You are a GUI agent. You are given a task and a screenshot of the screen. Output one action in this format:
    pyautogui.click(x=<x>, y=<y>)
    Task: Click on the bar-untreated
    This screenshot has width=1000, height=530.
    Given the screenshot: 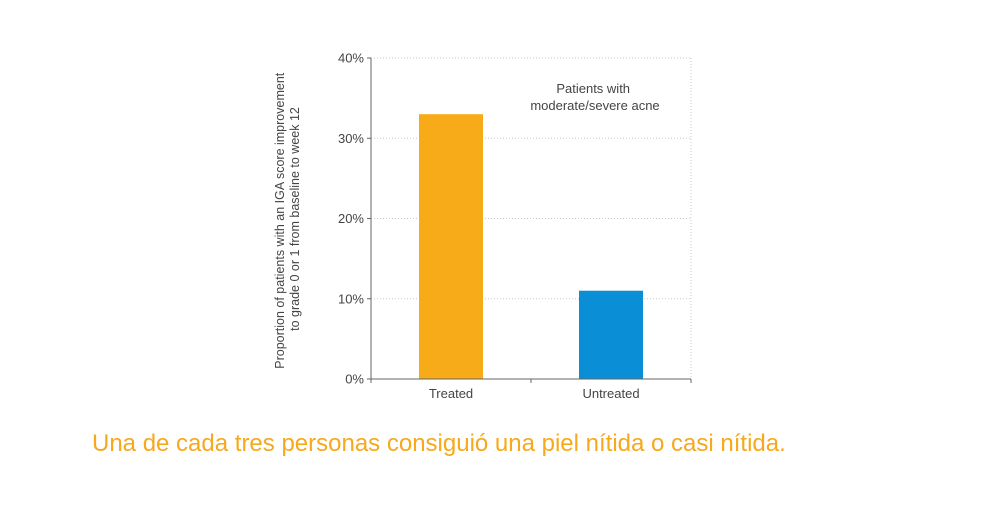 What is the action you would take?
    pyautogui.click(x=611, y=334)
    